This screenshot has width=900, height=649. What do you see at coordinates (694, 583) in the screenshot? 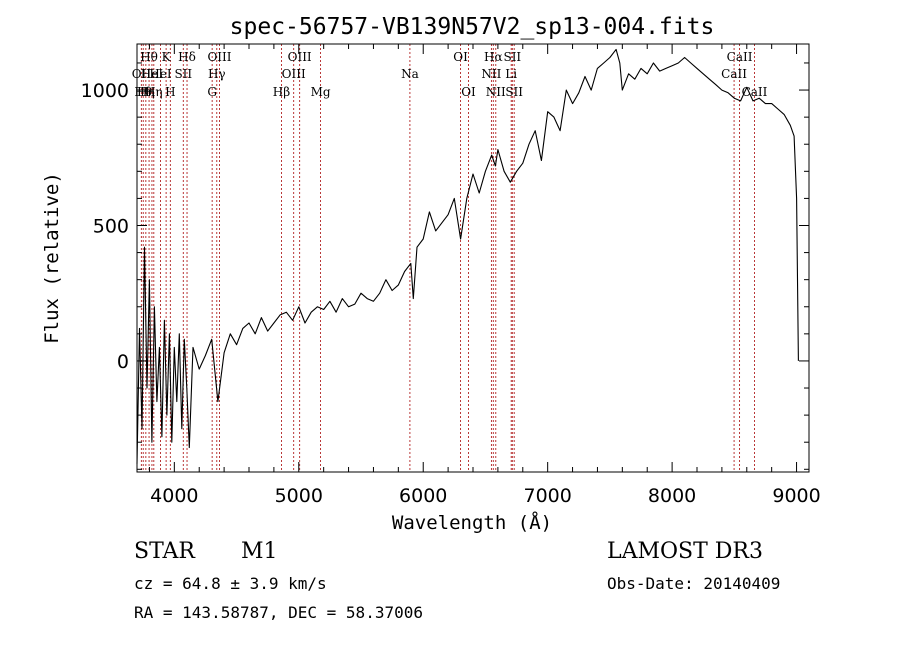
I see `observation-date: Obs-Date: 20140409` at bounding box center [694, 583].